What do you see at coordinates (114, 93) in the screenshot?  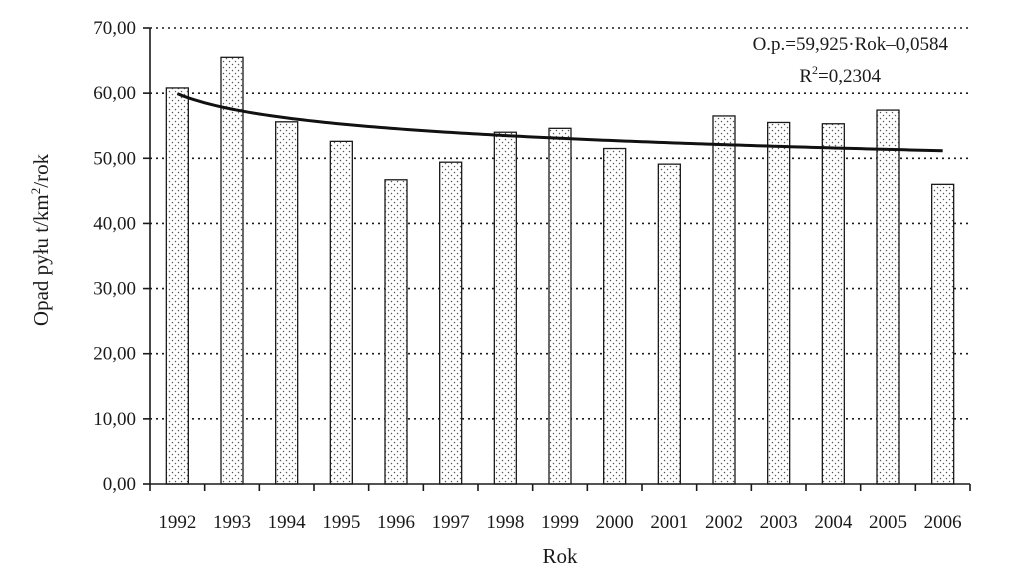 I see `y-tick-label: 60,00` at bounding box center [114, 93].